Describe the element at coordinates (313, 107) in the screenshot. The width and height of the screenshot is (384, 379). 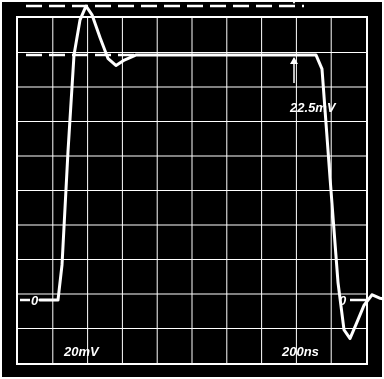
I see `delta-label: 22.5mV` at that location.